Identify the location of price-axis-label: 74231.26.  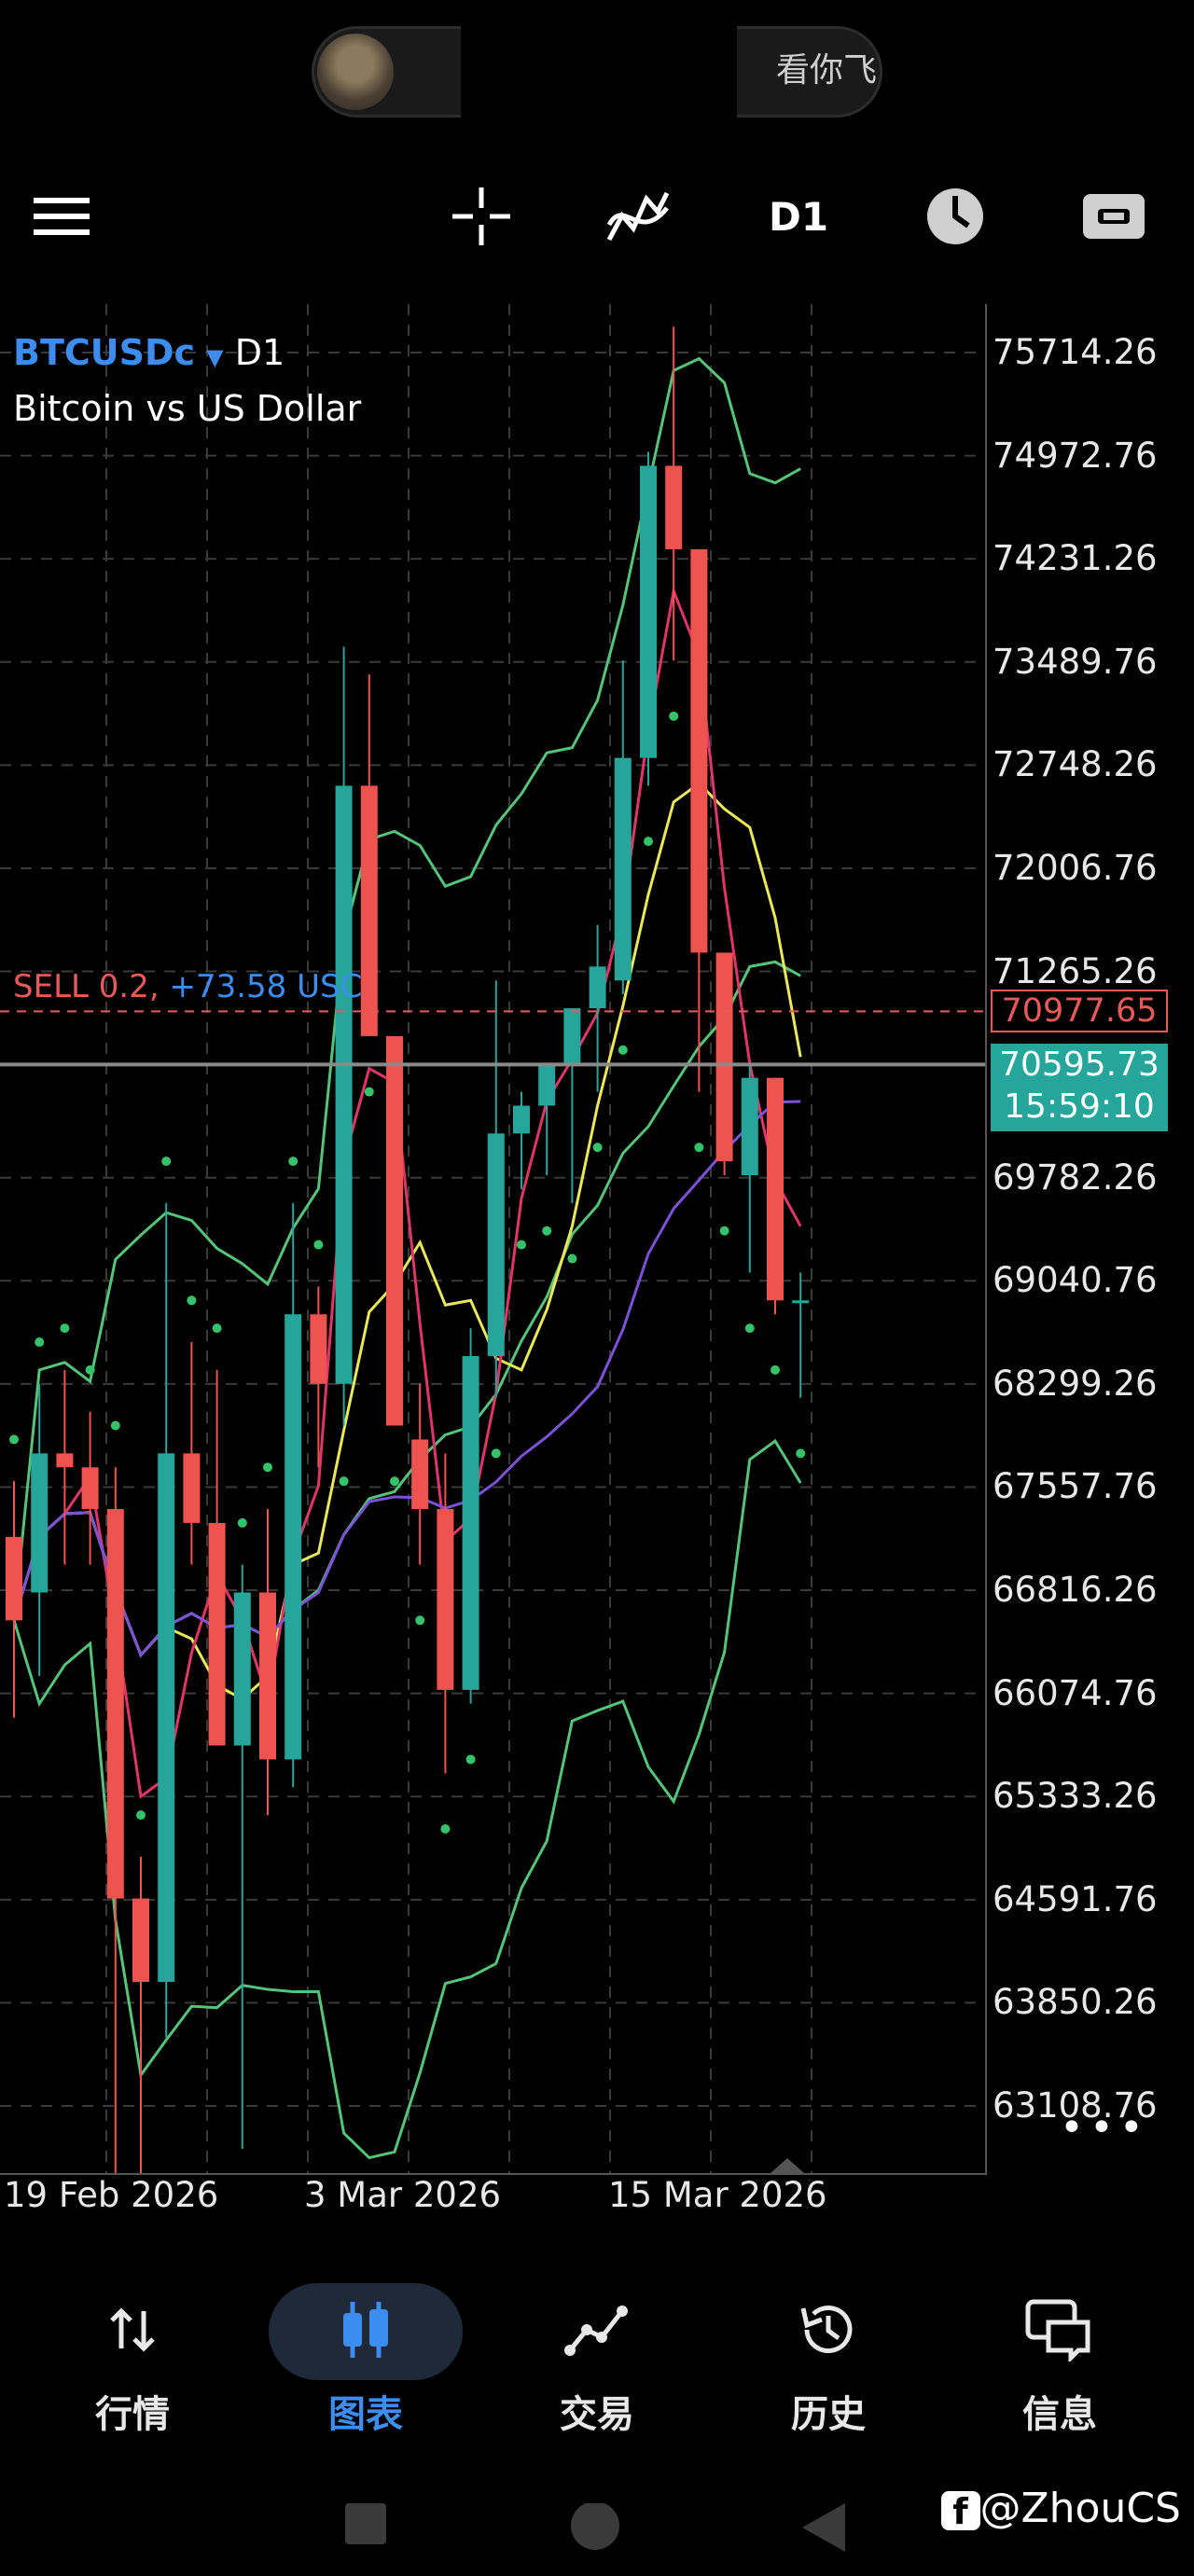
(1075, 558).